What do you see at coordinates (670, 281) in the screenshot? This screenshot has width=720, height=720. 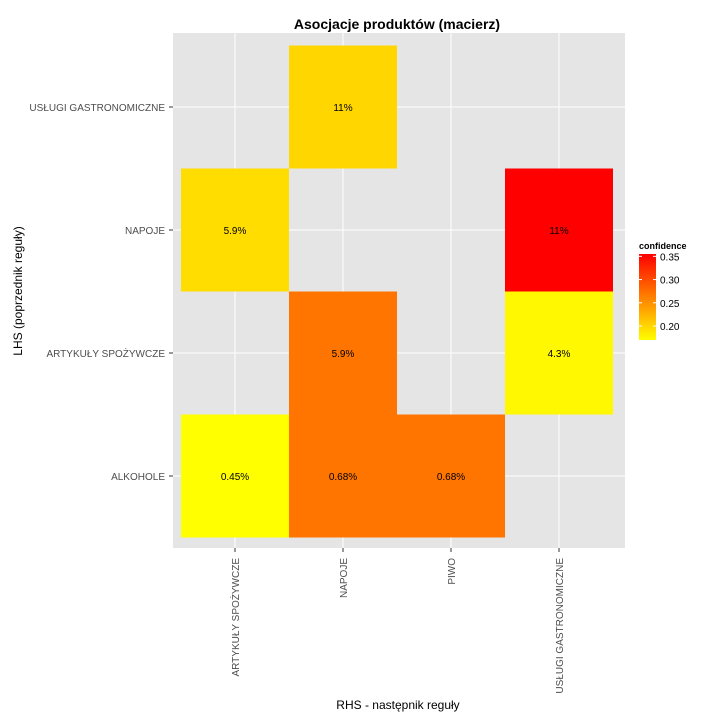 I see `legend-tick-label-2: 0.30` at bounding box center [670, 281].